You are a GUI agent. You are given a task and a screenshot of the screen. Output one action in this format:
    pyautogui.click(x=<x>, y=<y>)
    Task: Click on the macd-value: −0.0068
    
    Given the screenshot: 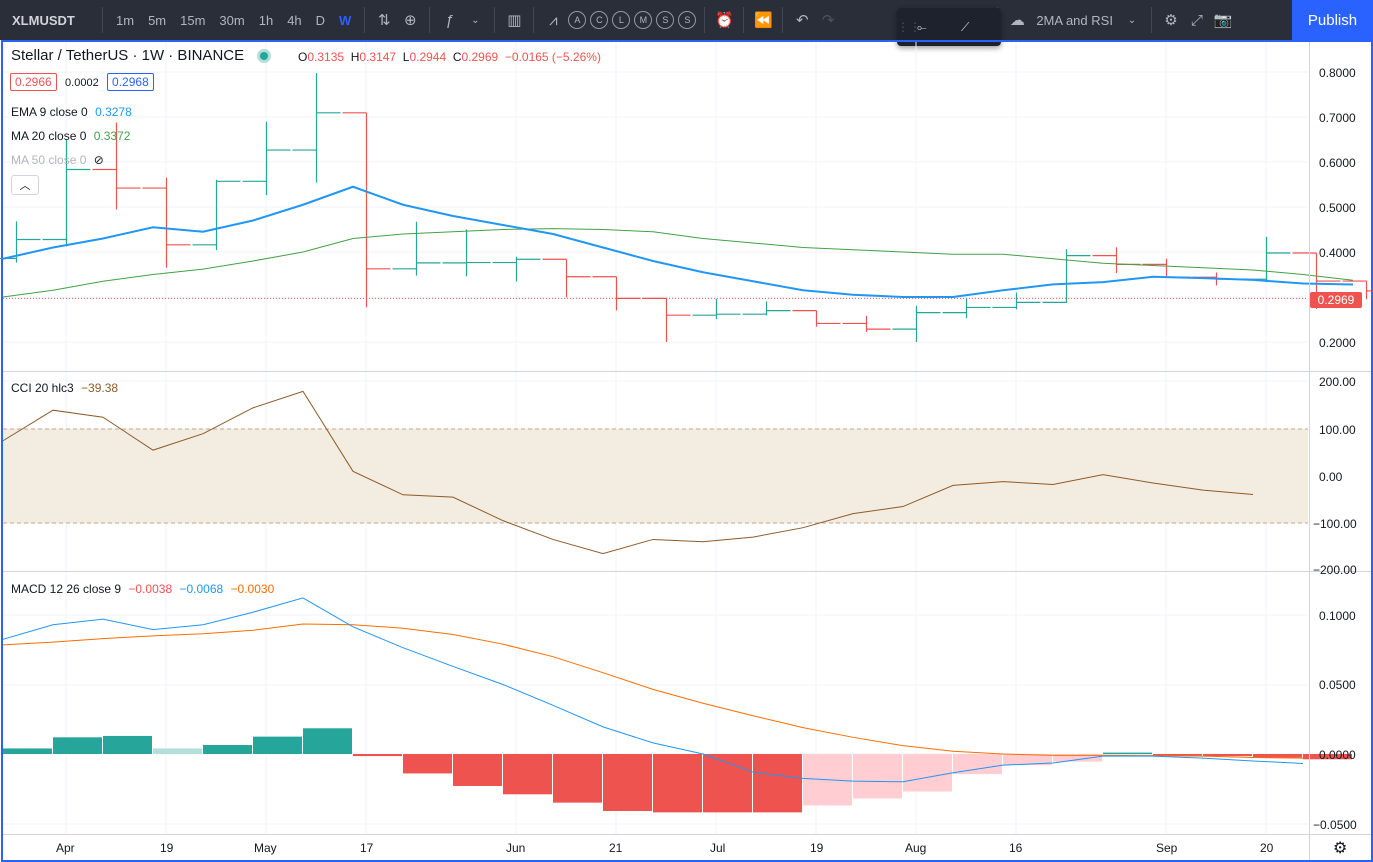 What is the action you would take?
    pyautogui.click(x=201, y=589)
    